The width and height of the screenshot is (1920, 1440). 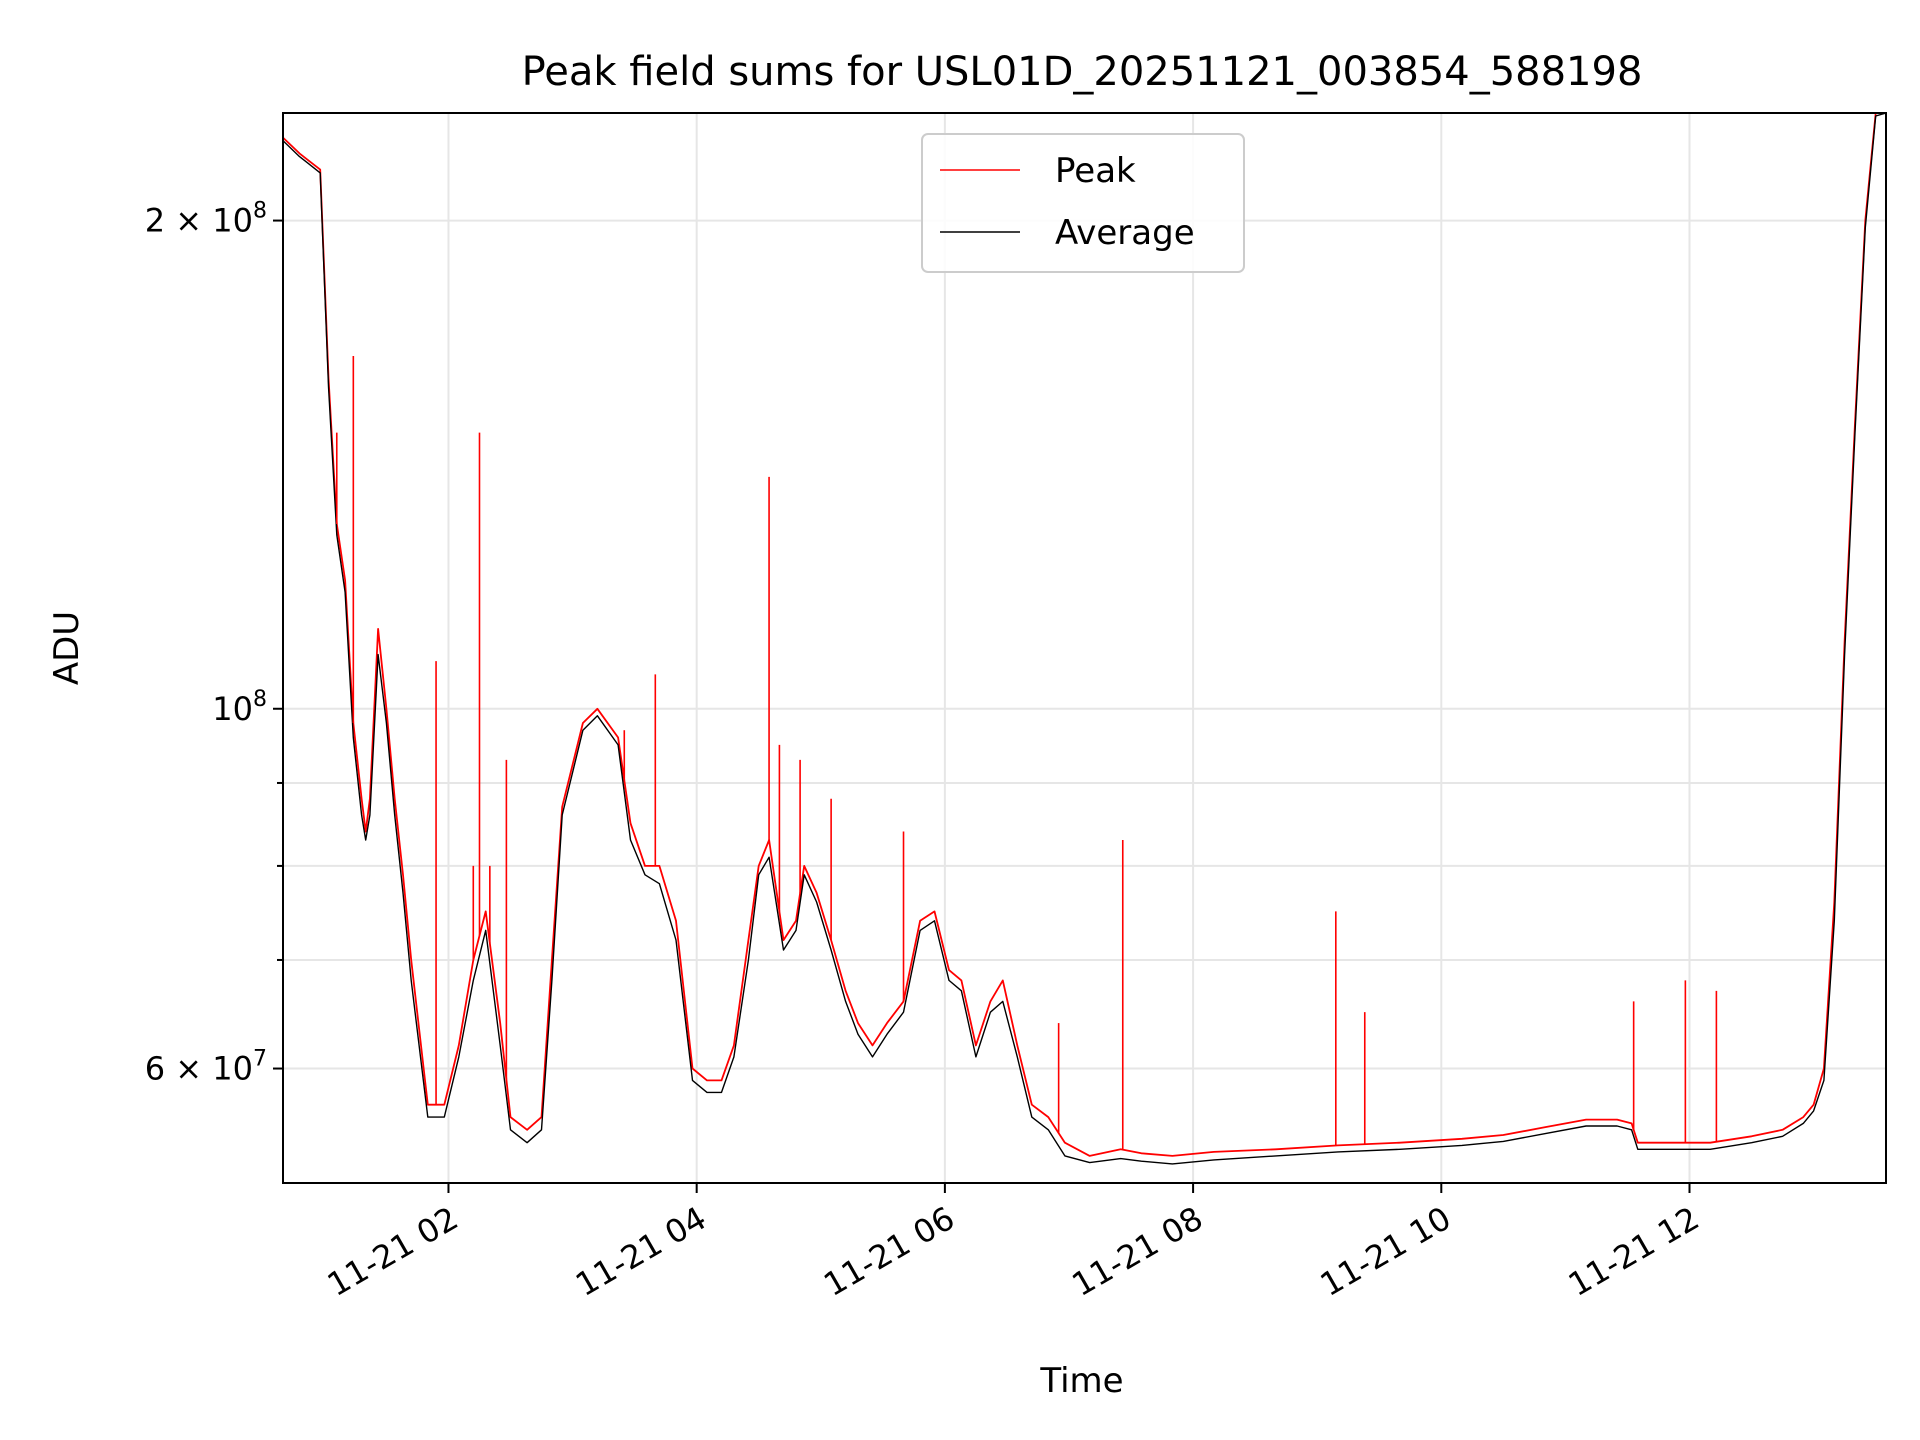 I want to click on y-axis: 6 × 107 108 2 × 108, so click(x=214, y=643).